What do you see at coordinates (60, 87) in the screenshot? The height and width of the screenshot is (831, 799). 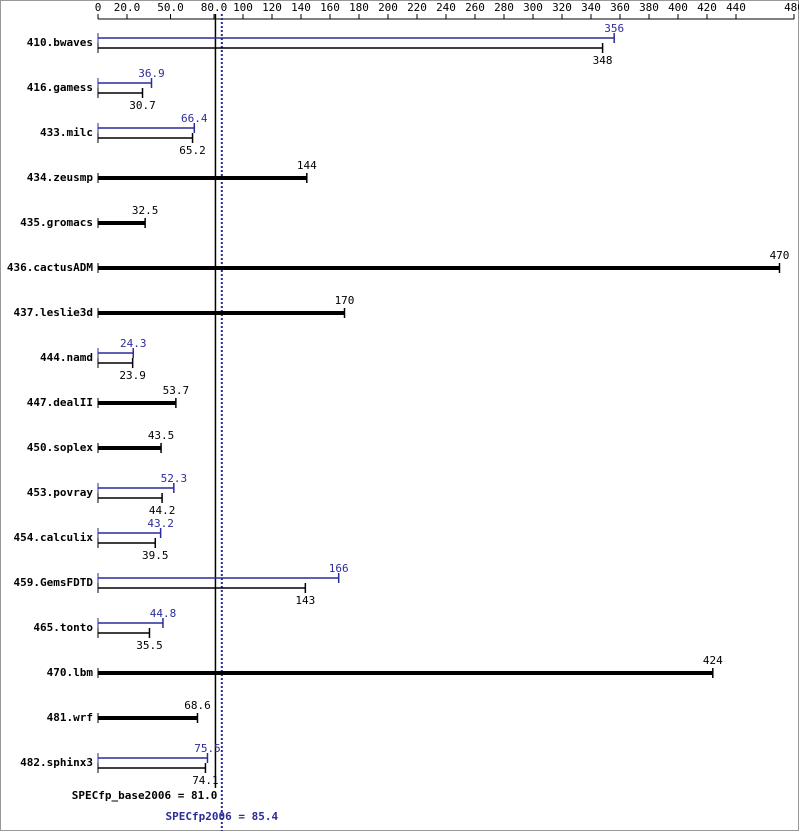 I see `benchmark-label: 416.gamess` at bounding box center [60, 87].